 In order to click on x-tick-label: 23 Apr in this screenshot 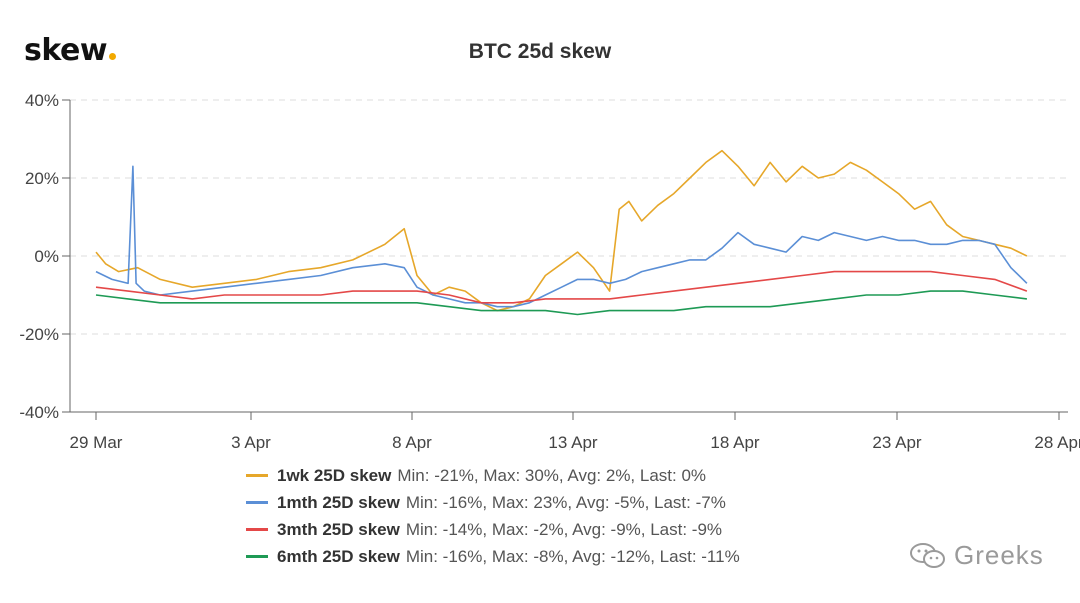, I will do `click(896, 442)`.